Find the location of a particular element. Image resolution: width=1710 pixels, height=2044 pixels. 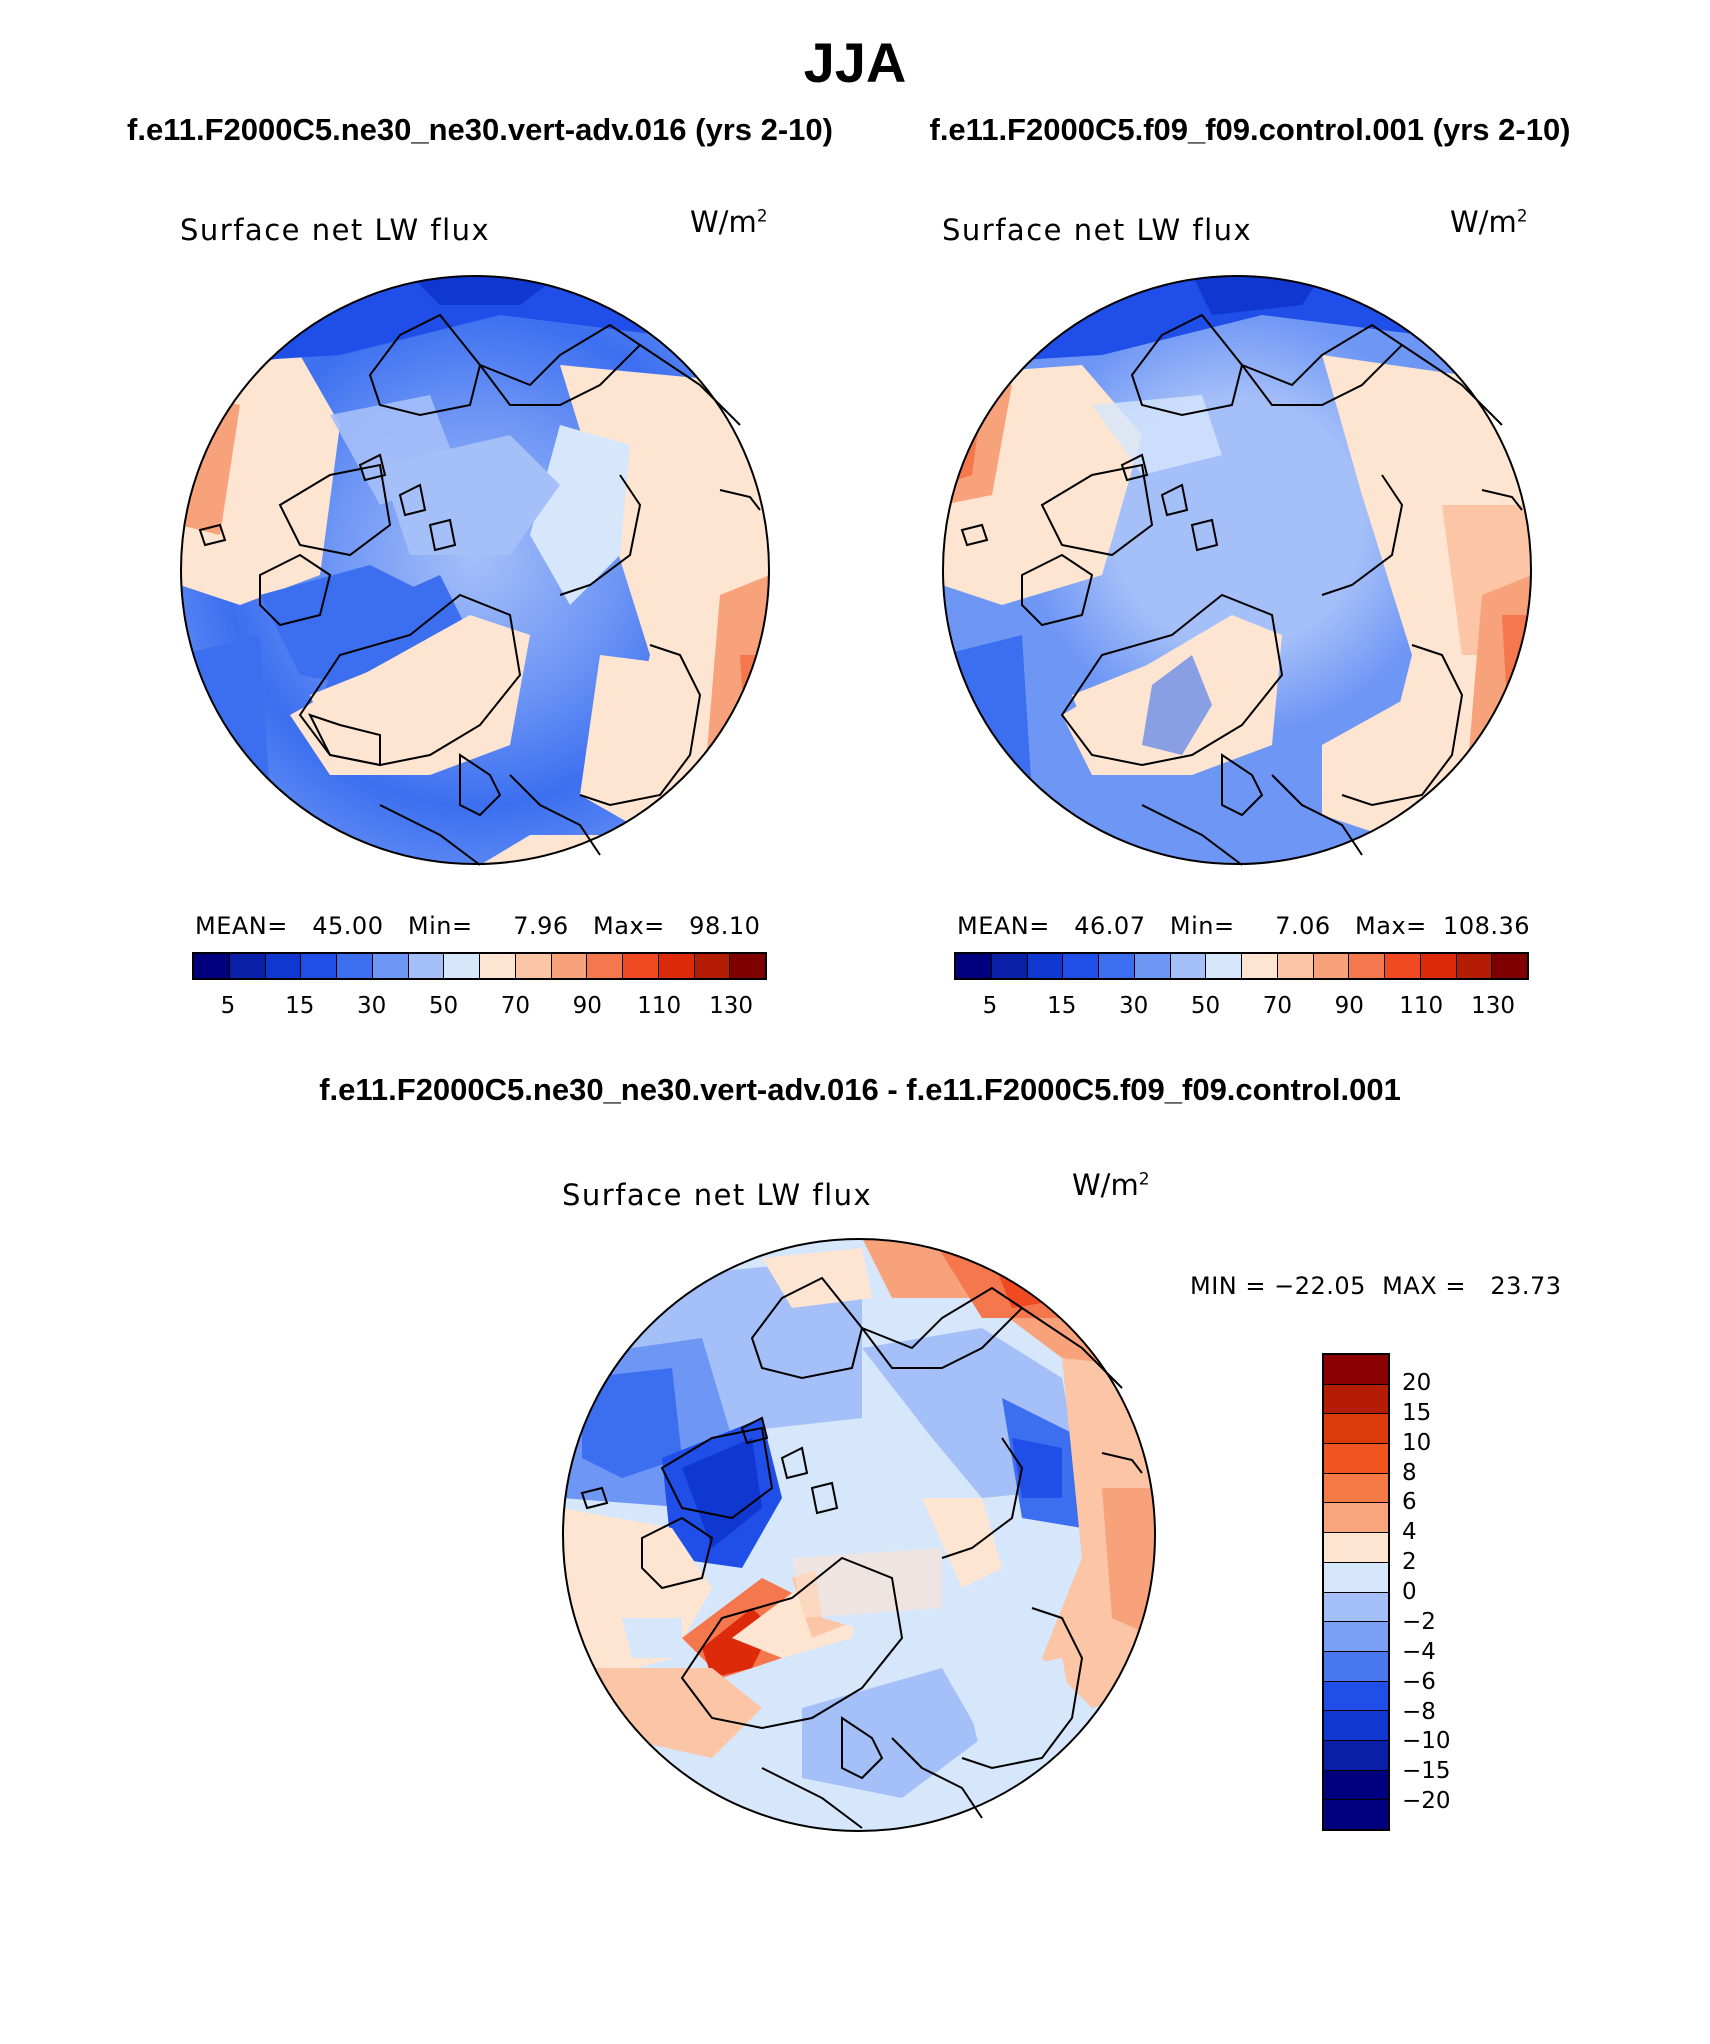

units-right: W/m2 is located at coordinates (1489, 222).